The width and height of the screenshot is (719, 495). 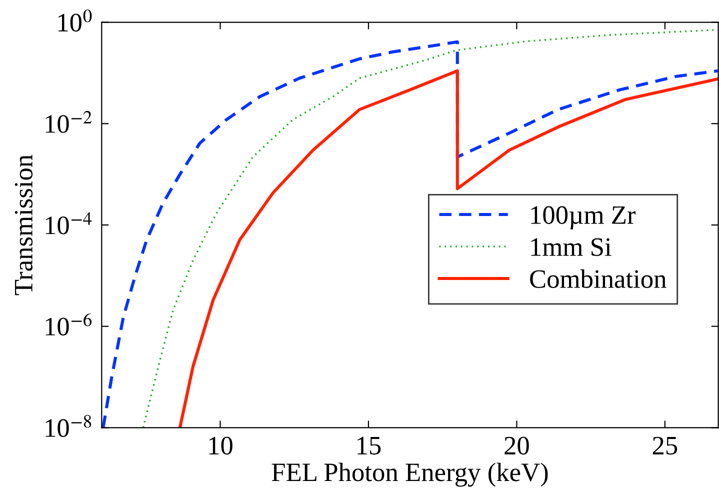 I want to click on x-tick-label: 15, so click(x=369, y=445).